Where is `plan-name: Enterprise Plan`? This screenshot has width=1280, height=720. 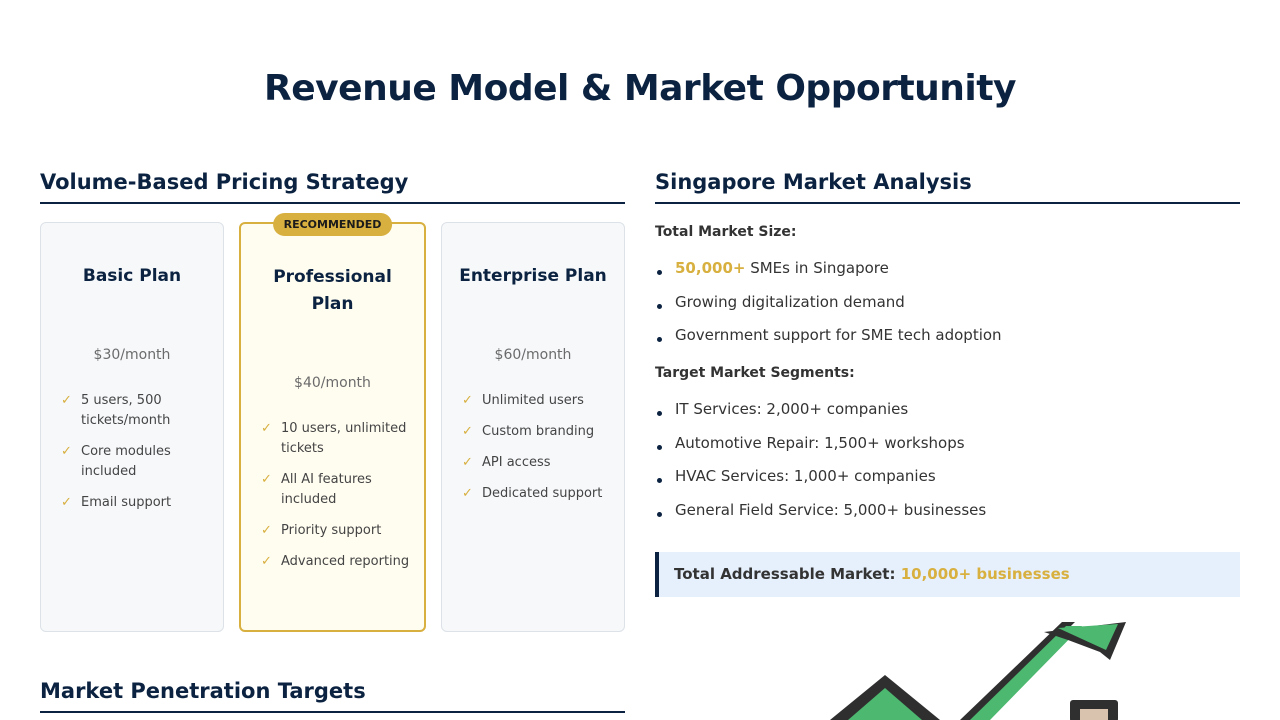 plan-name: Enterprise Plan is located at coordinates (533, 276).